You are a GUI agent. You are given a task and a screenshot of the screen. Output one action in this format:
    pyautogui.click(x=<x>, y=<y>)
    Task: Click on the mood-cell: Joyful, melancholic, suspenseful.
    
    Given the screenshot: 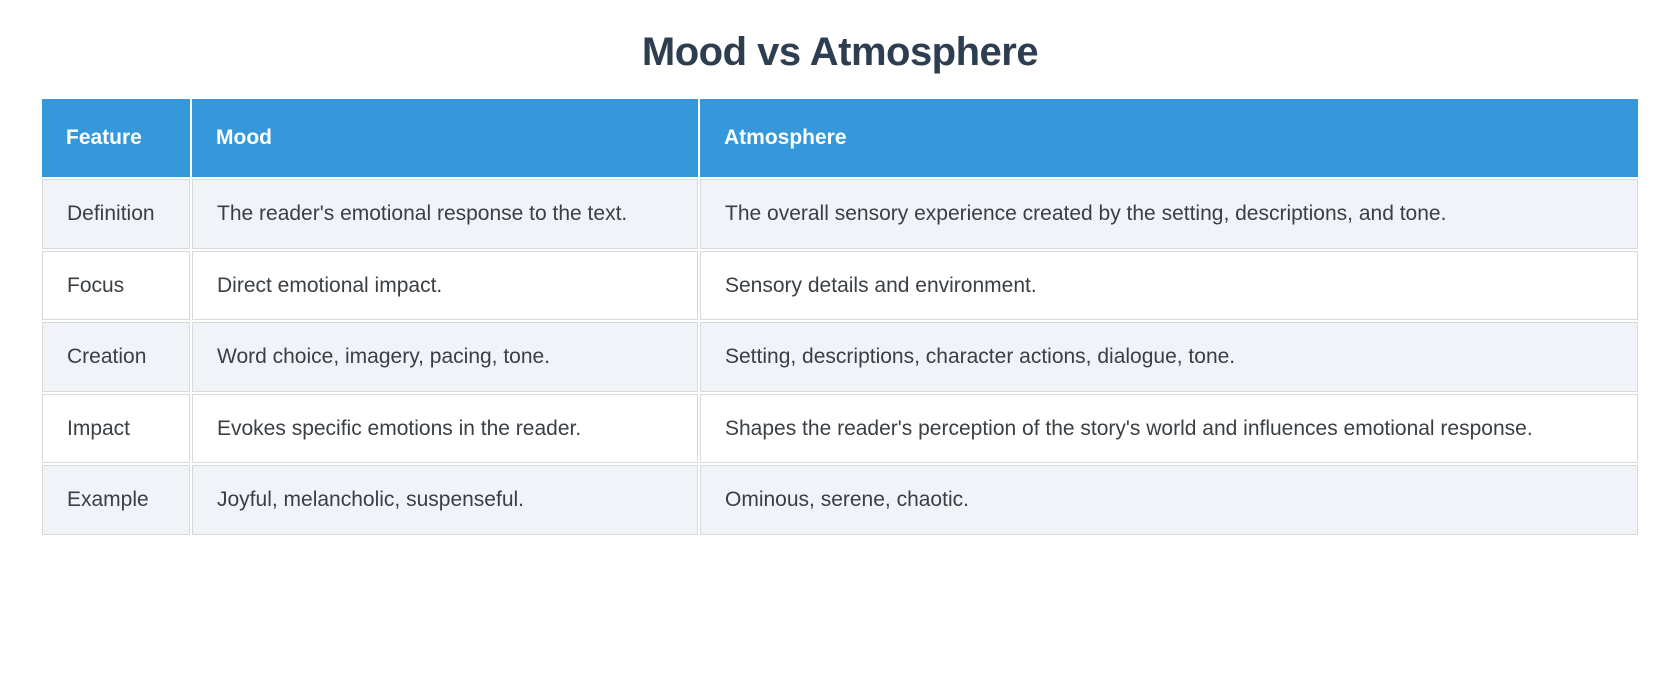 What is the action you would take?
    pyautogui.click(x=445, y=500)
    